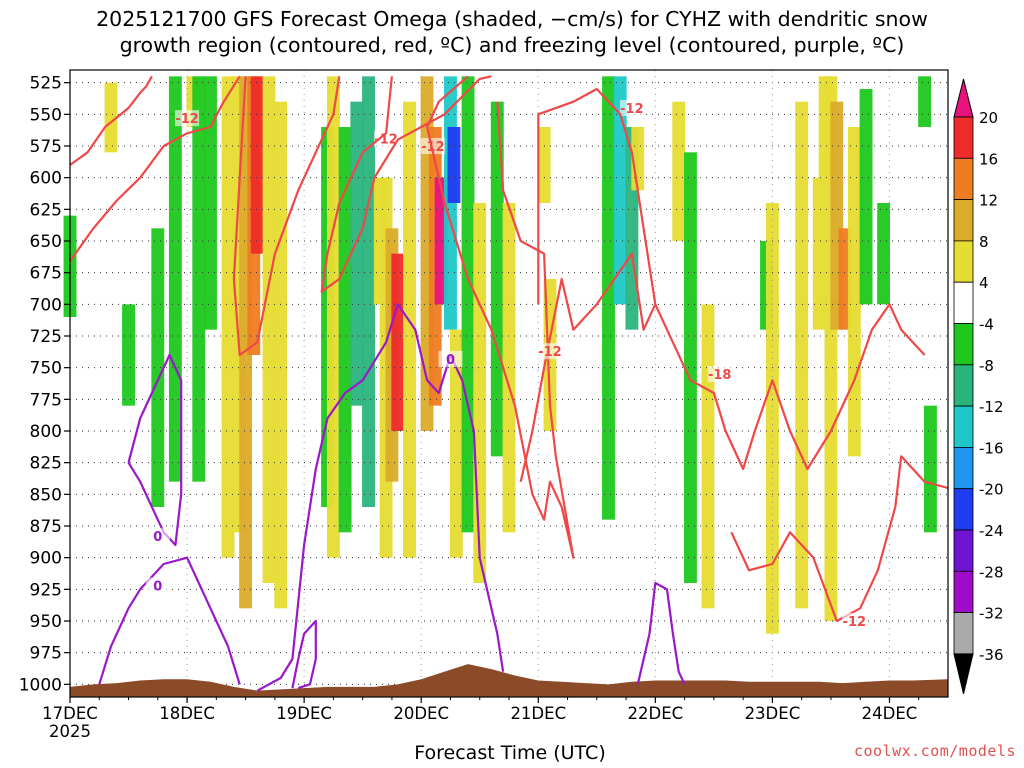  I want to click on colorbar-label: 8, so click(984, 242).